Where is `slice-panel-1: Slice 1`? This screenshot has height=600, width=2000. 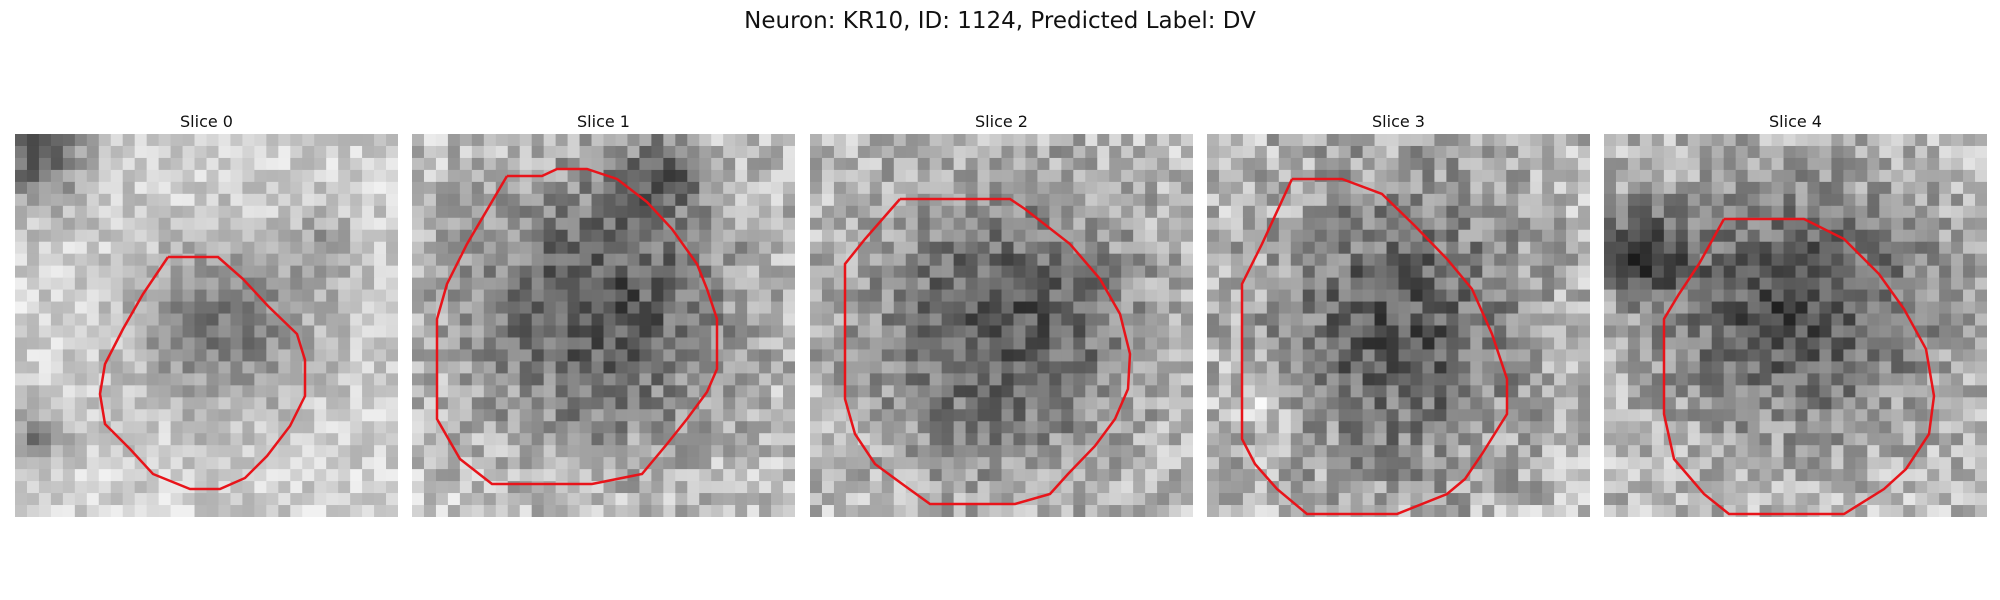
slice-panel-1: Slice 1 is located at coordinates (603, 313).